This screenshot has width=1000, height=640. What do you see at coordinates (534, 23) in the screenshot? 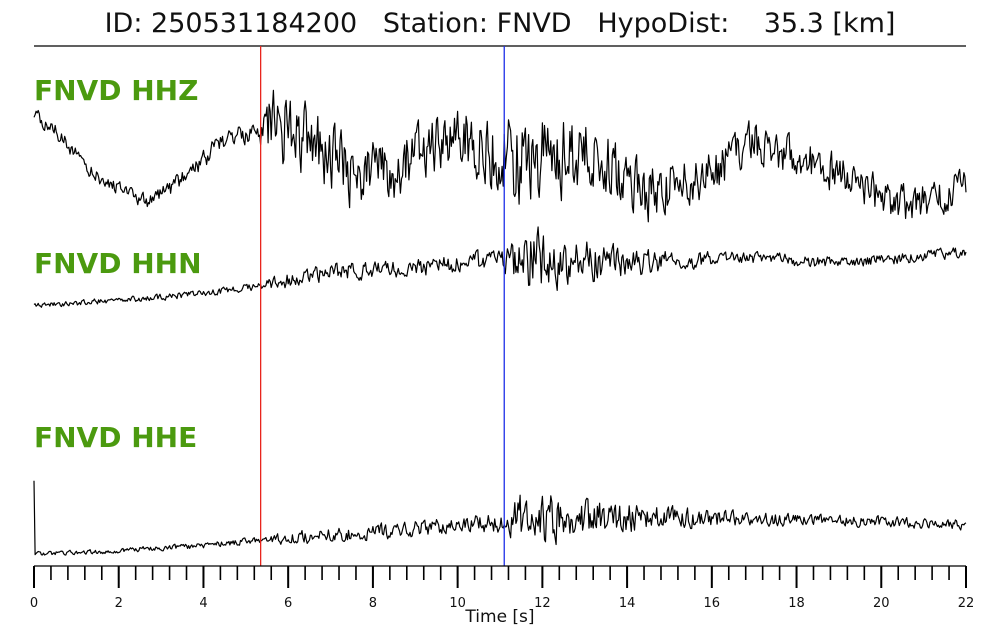
I see `station-value: FNVD` at bounding box center [534, 23].